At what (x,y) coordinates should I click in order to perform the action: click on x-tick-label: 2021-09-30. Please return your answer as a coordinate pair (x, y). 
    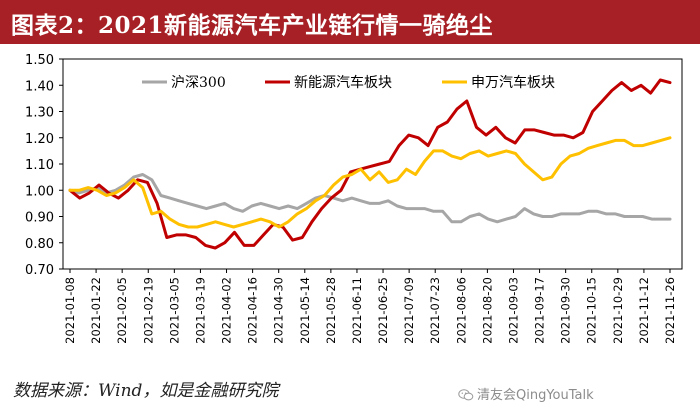
    Looking at the image, I should click on (566, 310).